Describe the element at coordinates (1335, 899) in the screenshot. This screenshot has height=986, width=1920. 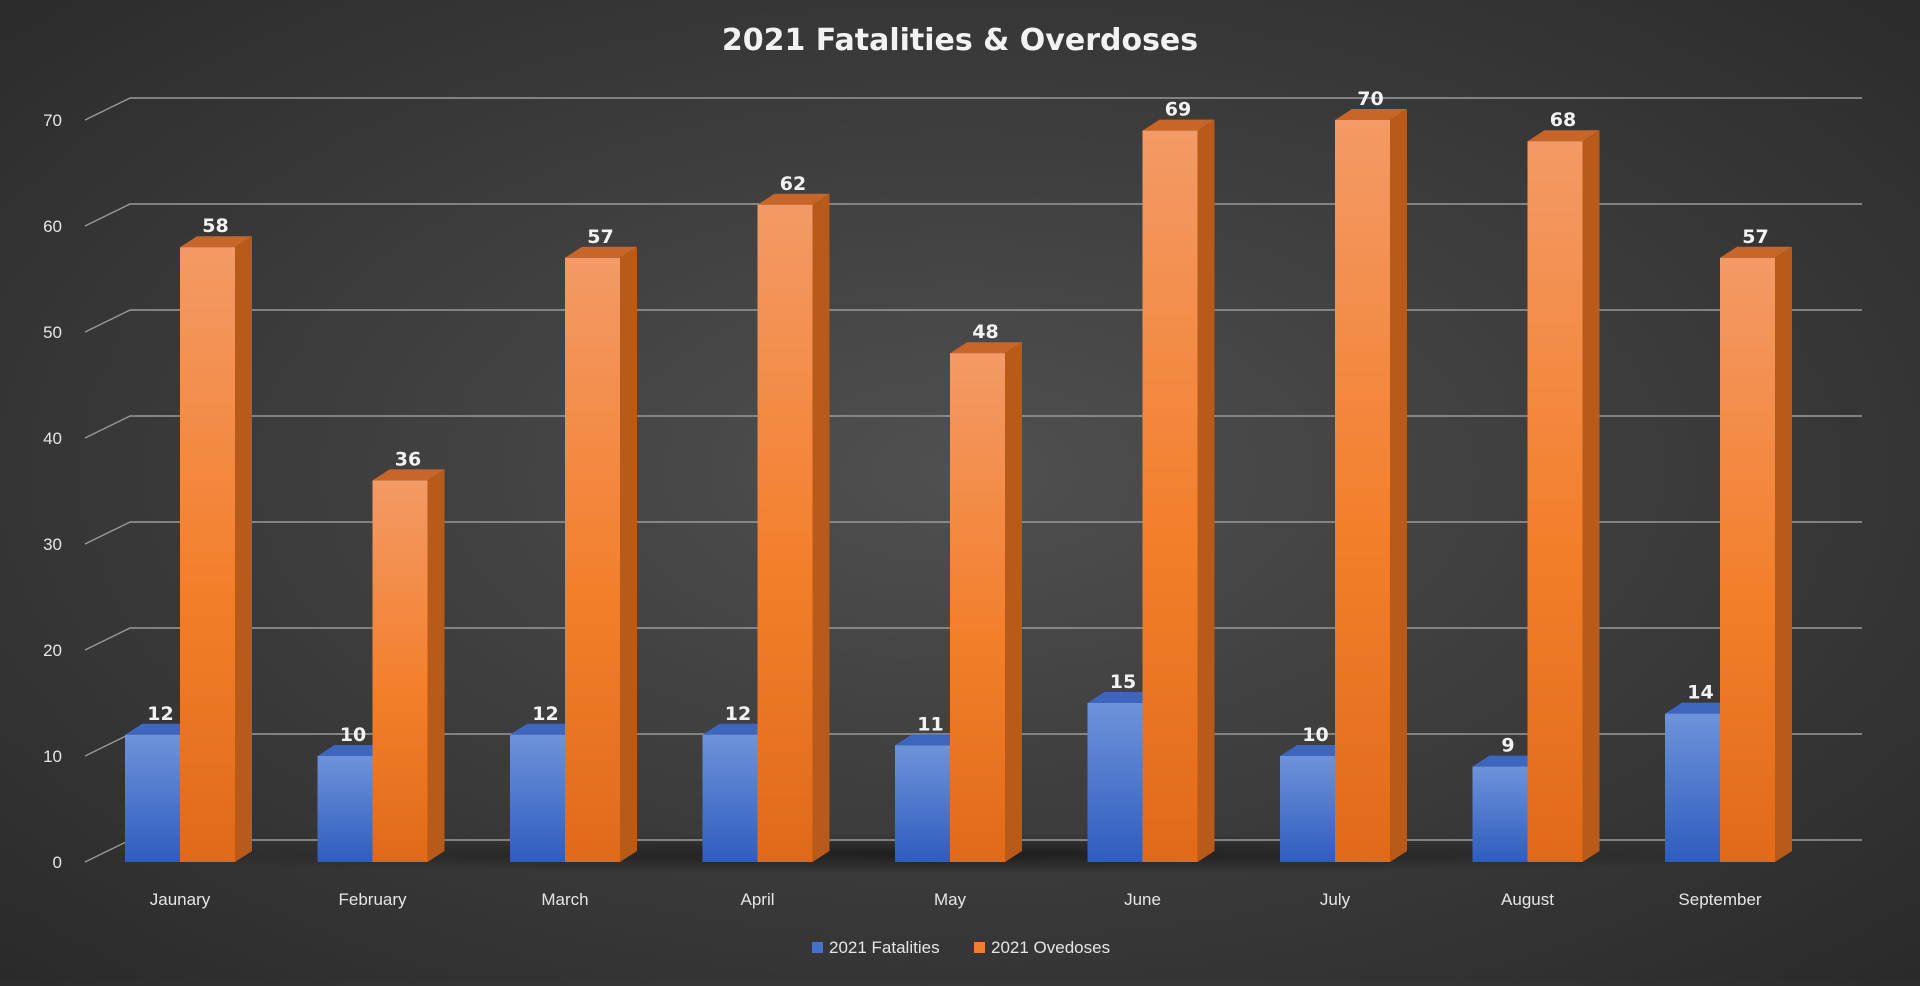
I see `x-tick-label: July` at that location.